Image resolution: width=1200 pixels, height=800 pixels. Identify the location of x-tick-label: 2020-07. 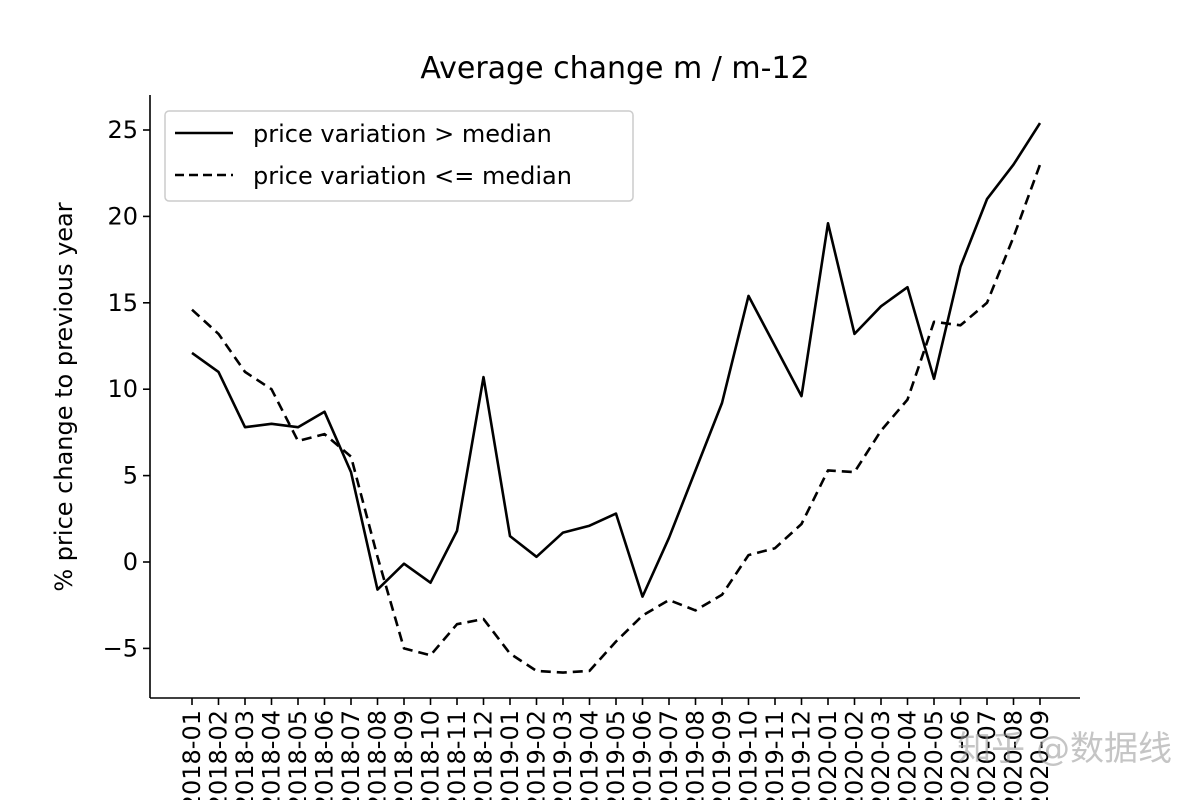
(987, 755).